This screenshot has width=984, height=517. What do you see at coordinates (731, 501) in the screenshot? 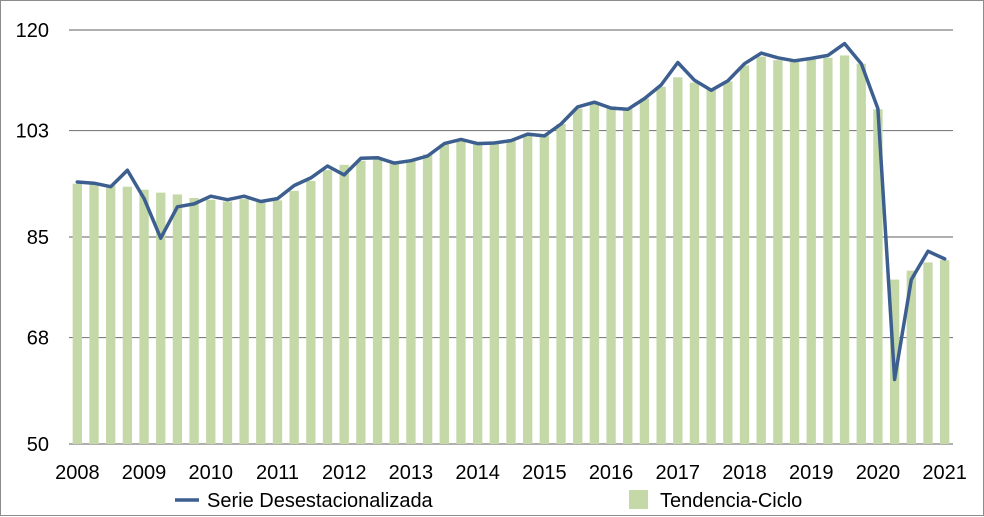
I see `legend-label-bar: Tendencia-Ciclo` at bounding box center [731, 501].